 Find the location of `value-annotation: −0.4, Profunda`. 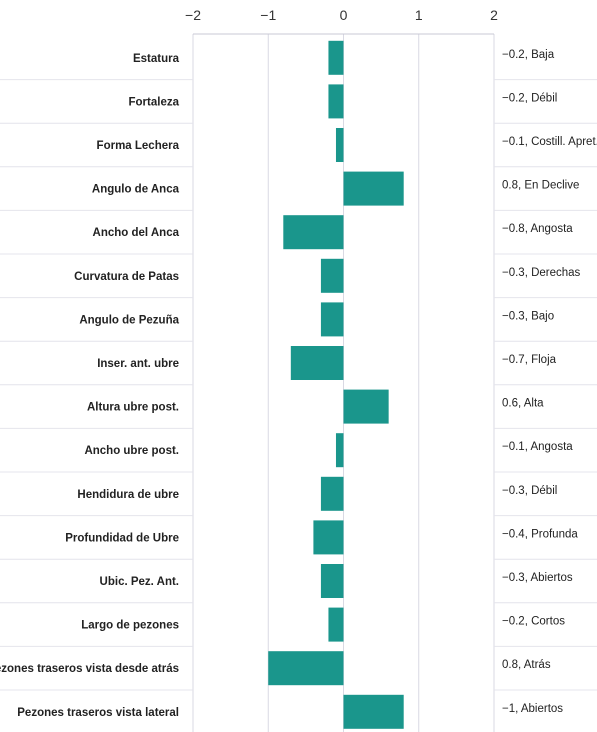

value-annotation: −0.4, Profunda is located at coordinates (540, 534).